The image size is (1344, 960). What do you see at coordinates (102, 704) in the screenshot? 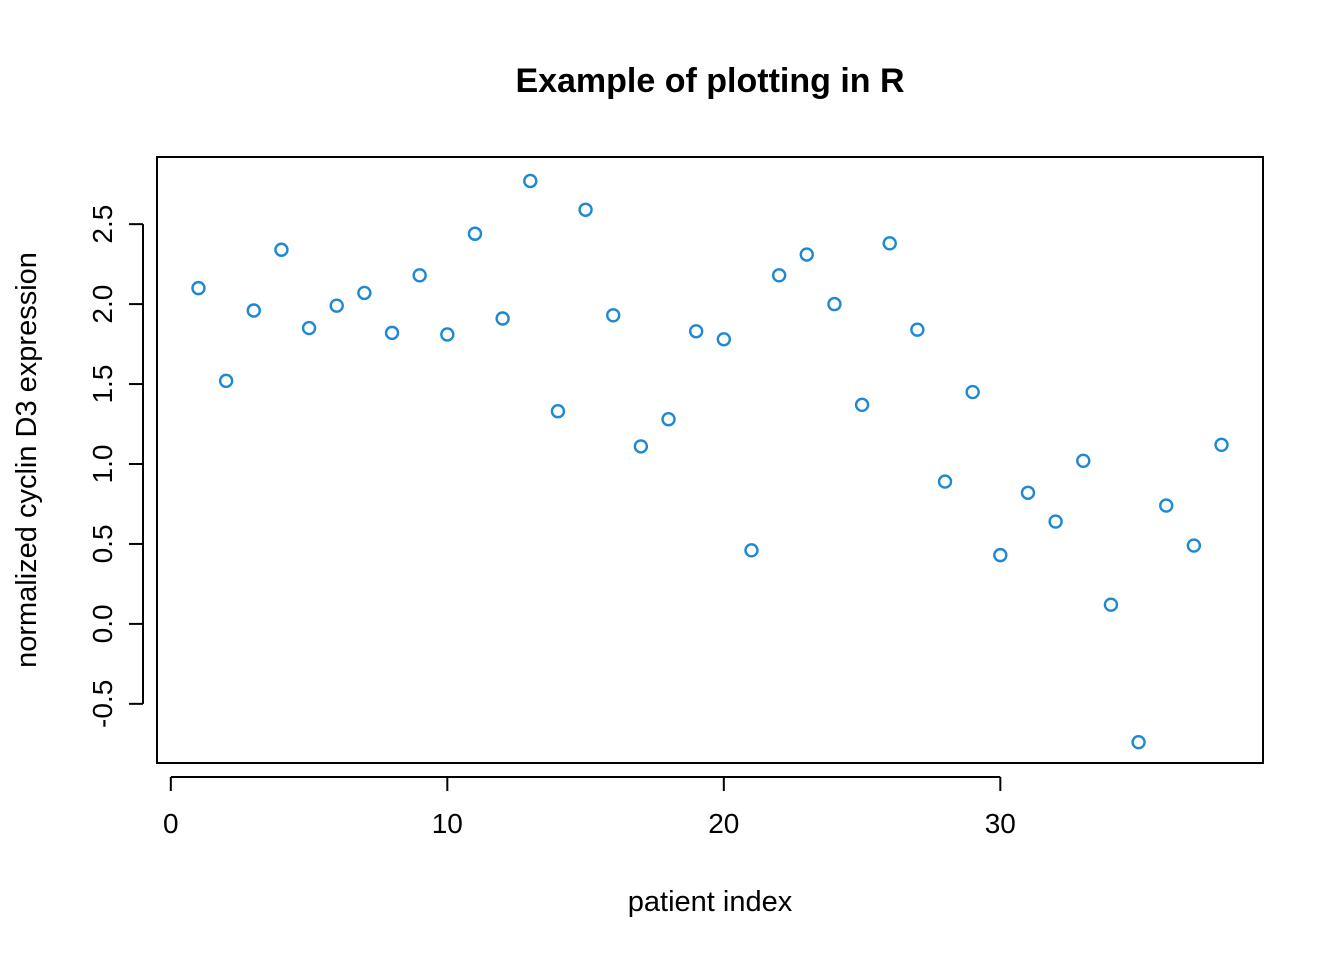
I see `y-tick-label: -0.5` at bounding box center [102, 704].